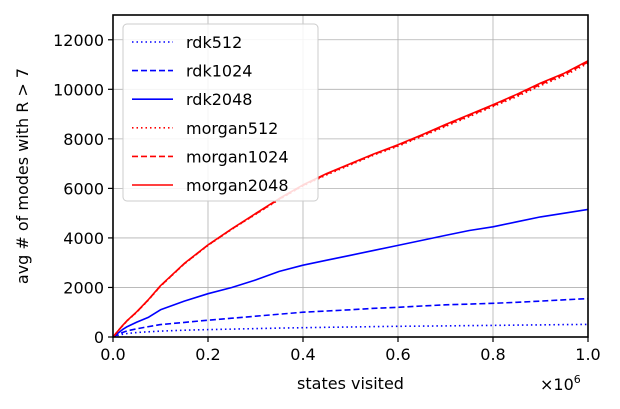 The image size is (620, 409). Describe the element at coordinates (237, 156) in the screenshot. I see `legend-label-morgan1024: morgan1024` at that location.